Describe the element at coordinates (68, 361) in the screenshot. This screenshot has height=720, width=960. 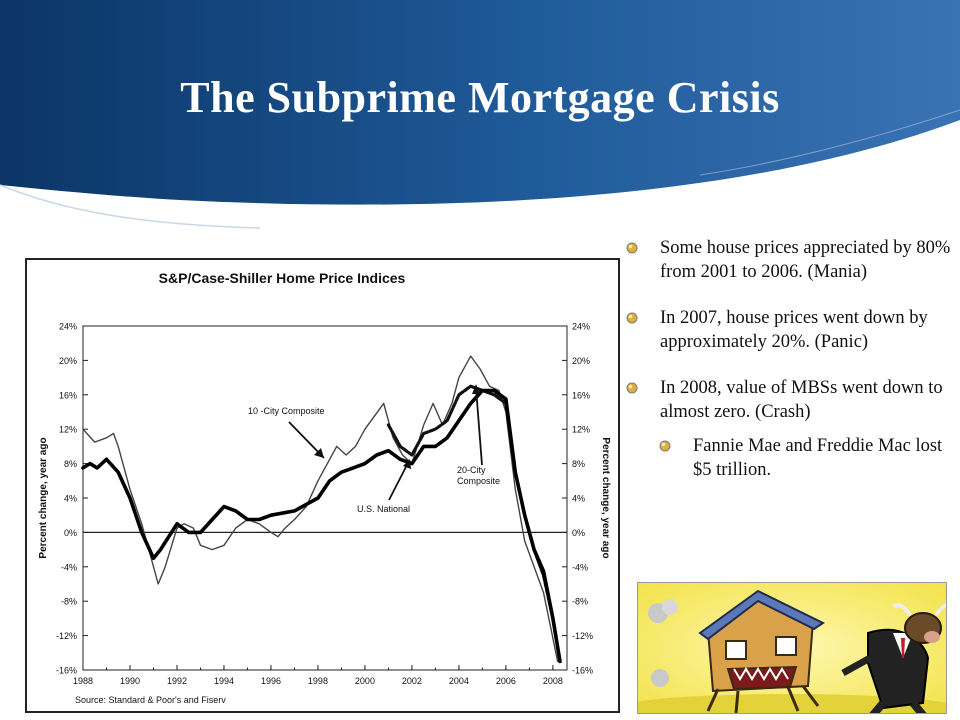
I see `y-tick-label-left: 20%` at that location.